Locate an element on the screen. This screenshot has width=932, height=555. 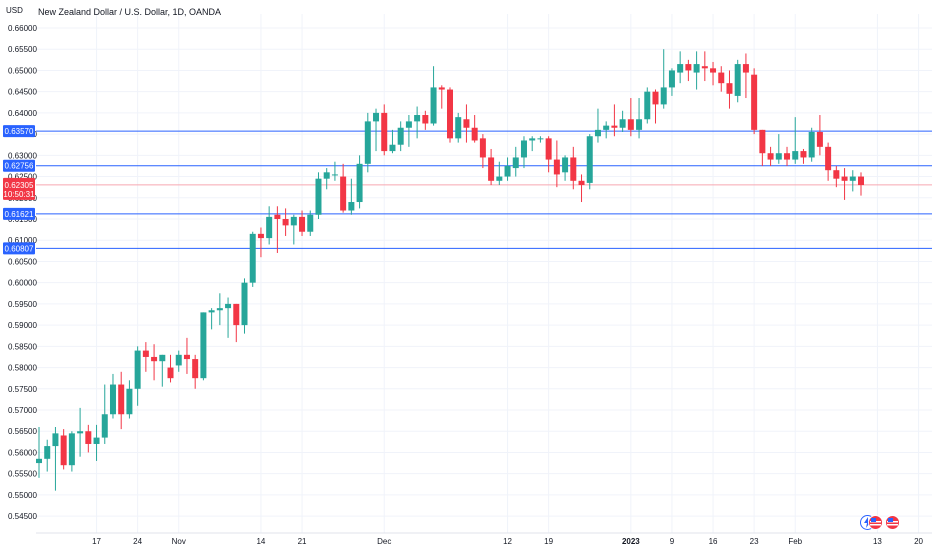
y-tick-label: 0.65000 is located at coordinates (22, 70).